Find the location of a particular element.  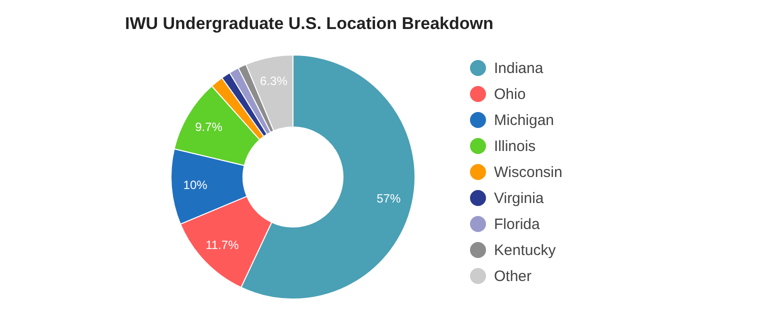

legend-label: Other is located at coordinates (513, 276).